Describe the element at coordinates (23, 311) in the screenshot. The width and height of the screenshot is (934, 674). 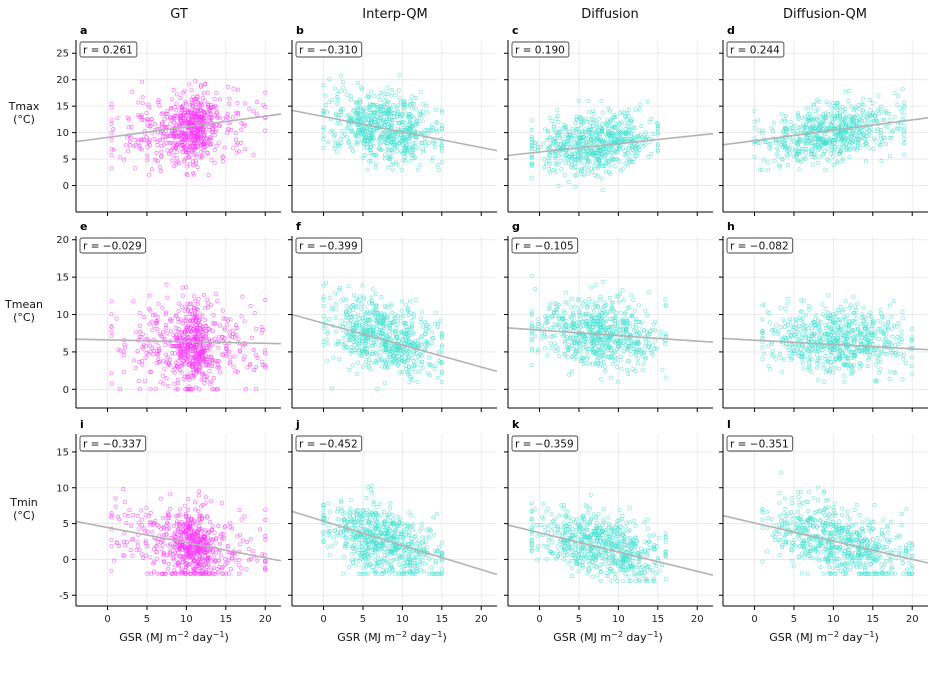
I see `row-labels: Tmax (°C) Tmean (°C) Tmin (°C)` at that location.